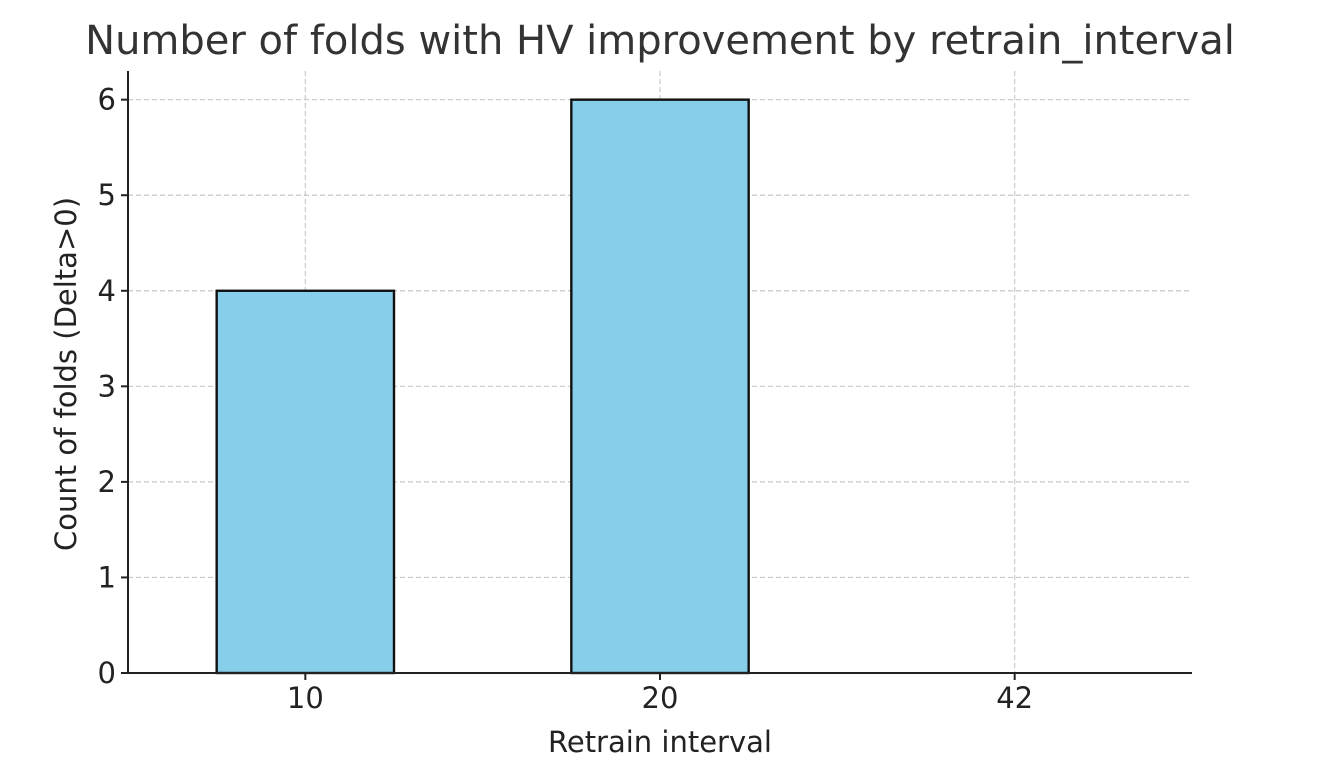  Describe the element at coordinates (107, 577) in the screenshot. I see `y-tick-label: 1` at that location.